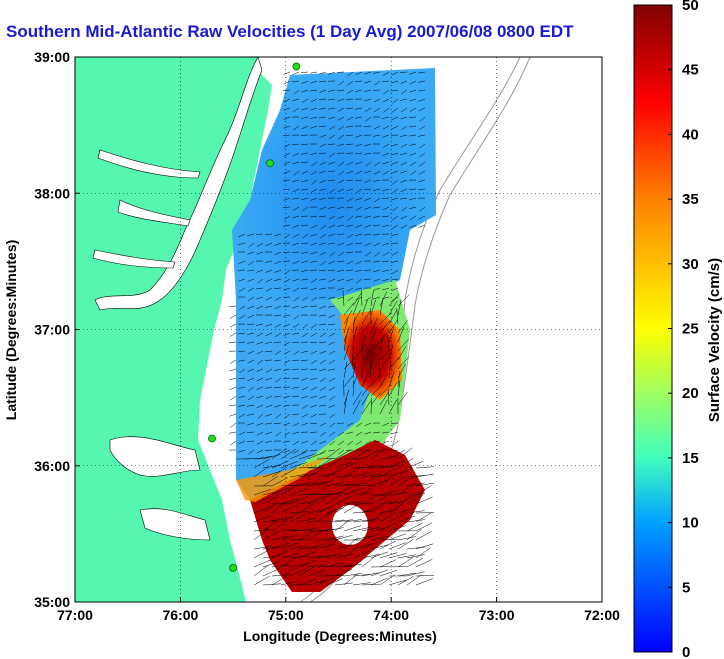 This screenshot has height=659, width=724. Describe the element at coordinates (180, 615) in the screenshot. I see `x-tick-label: 76:00` at that location.